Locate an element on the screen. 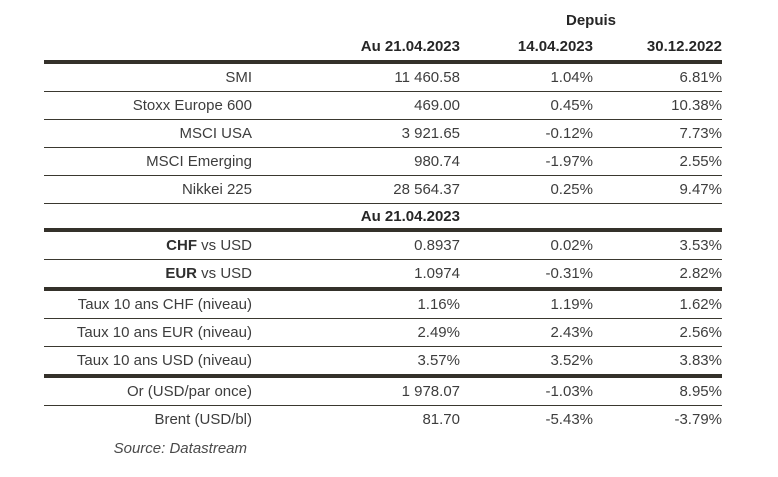 The height and width of the screenshot is (477, 778). row-since-week: -1.03% is located at coordinates (569, 391).